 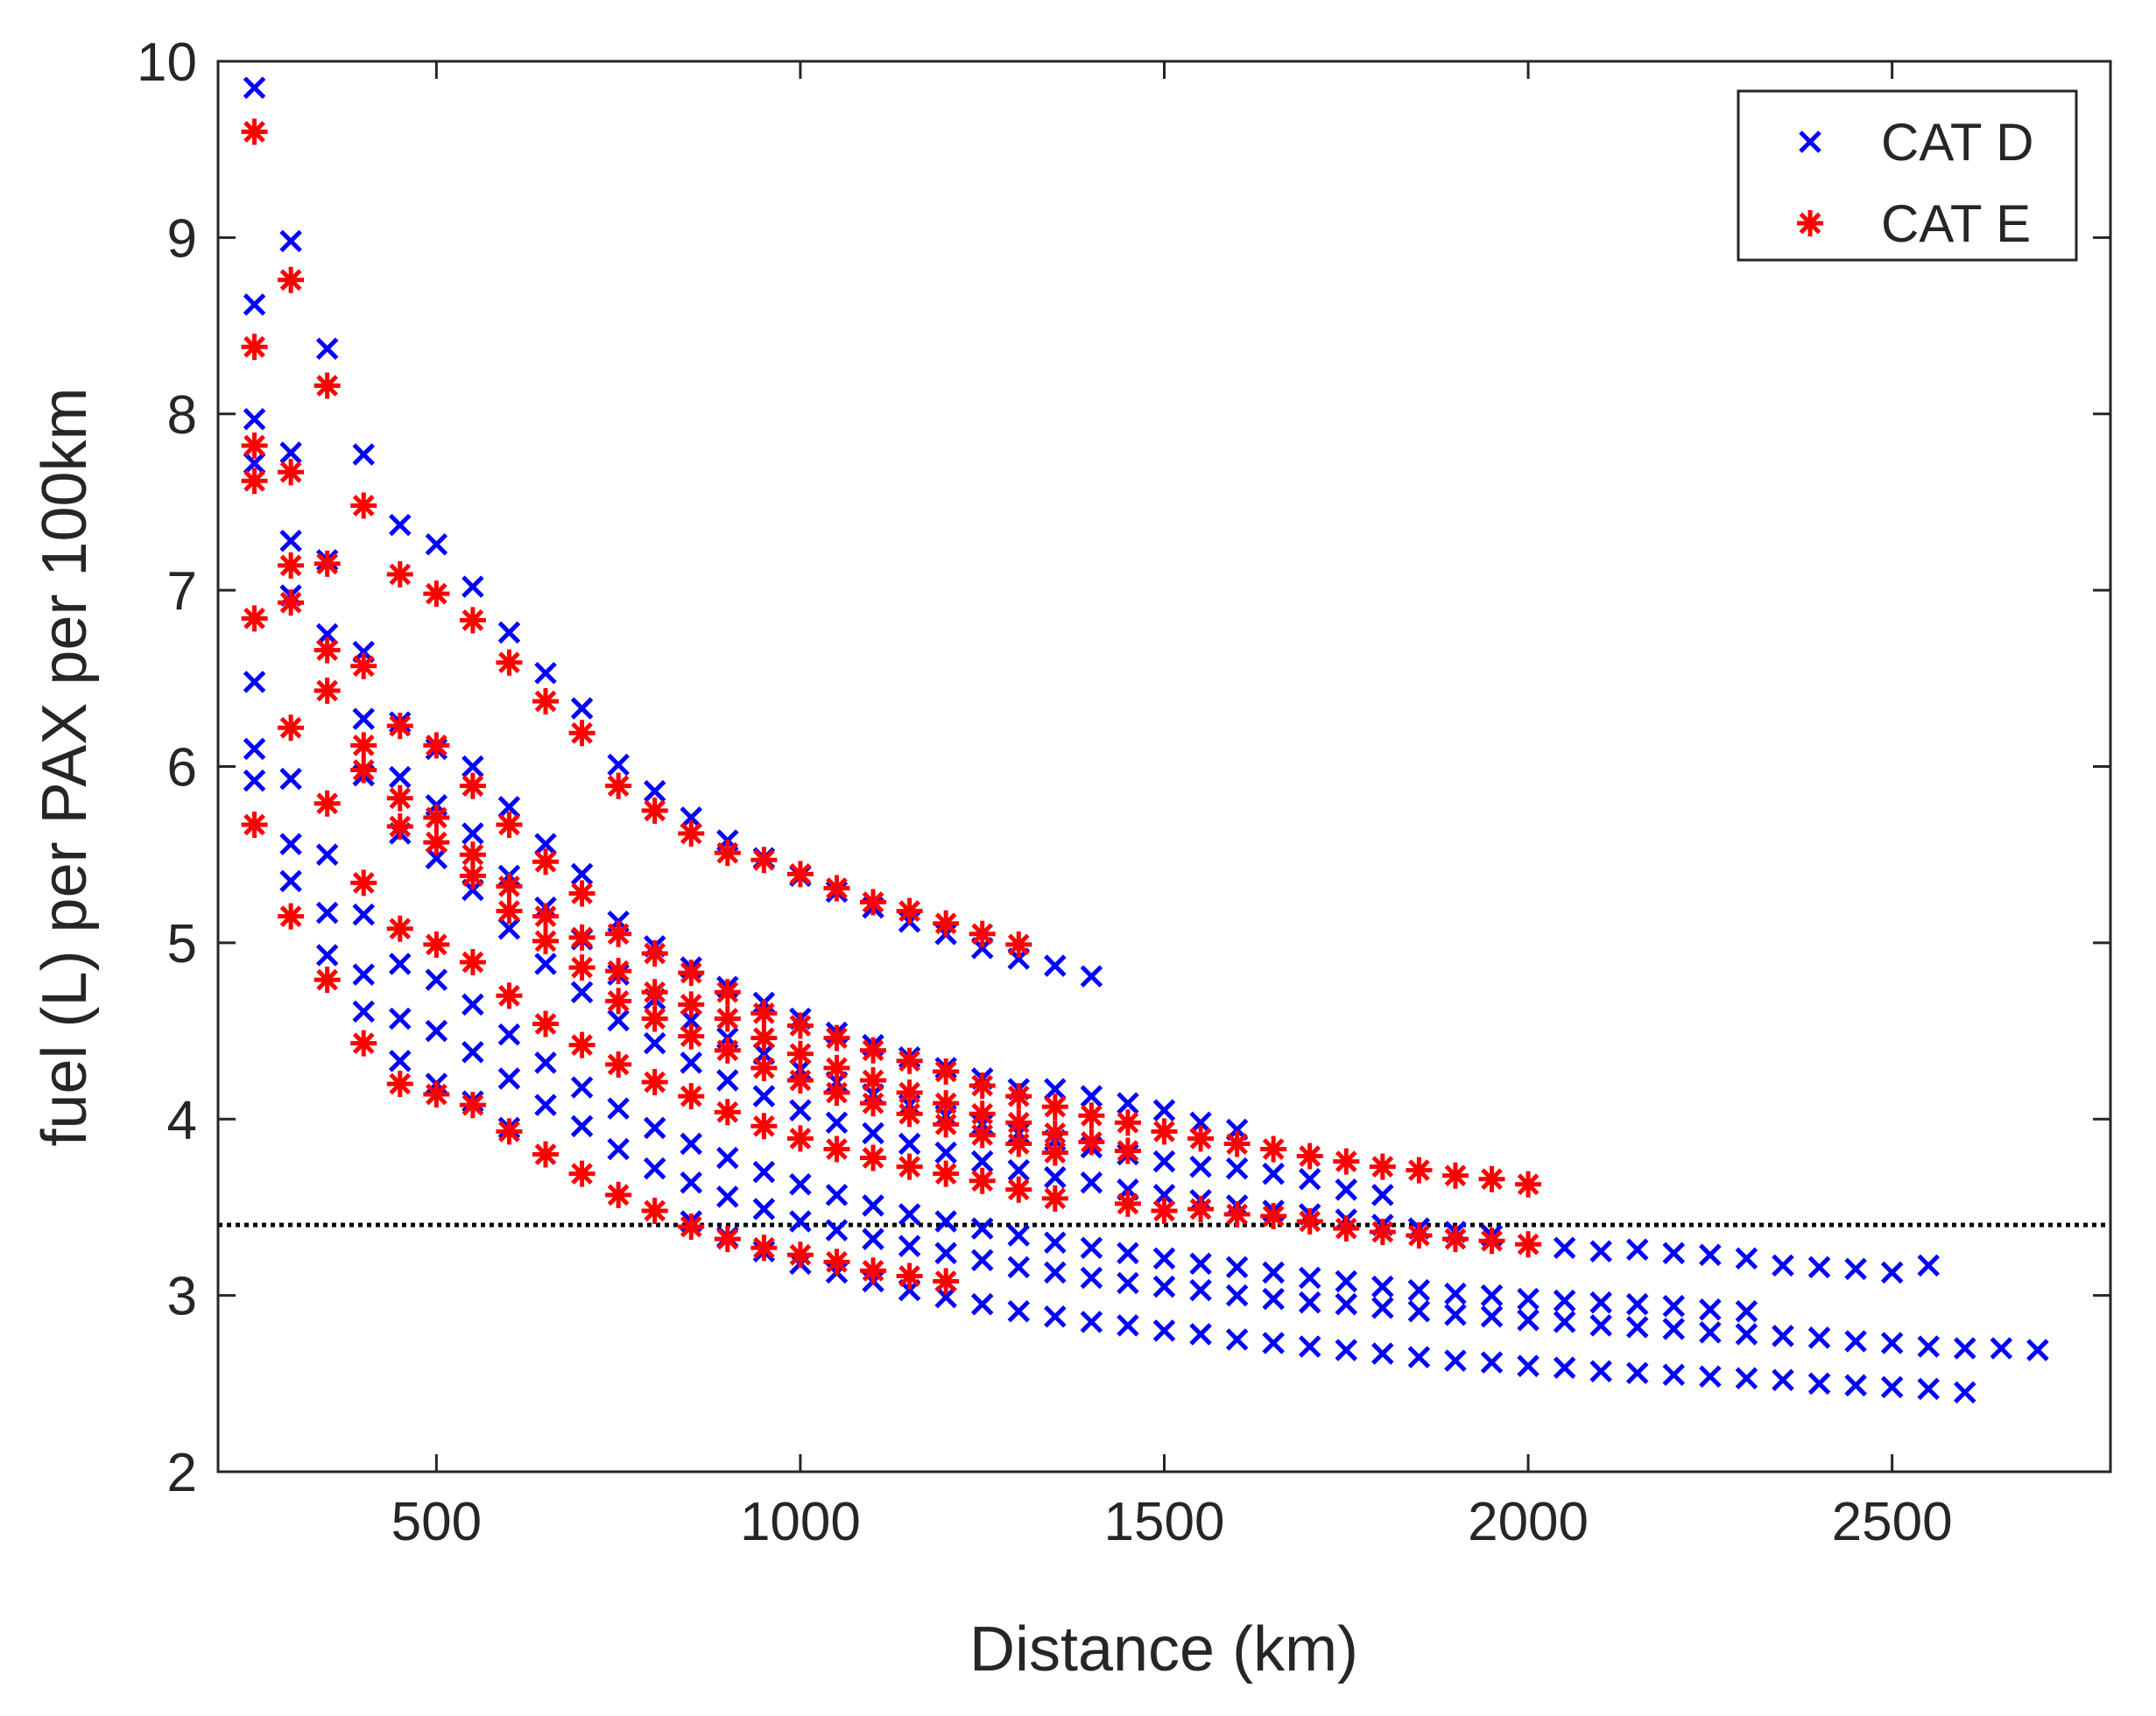 I want to click on legend-marker-cat-d, so click(x=1810, y=141).